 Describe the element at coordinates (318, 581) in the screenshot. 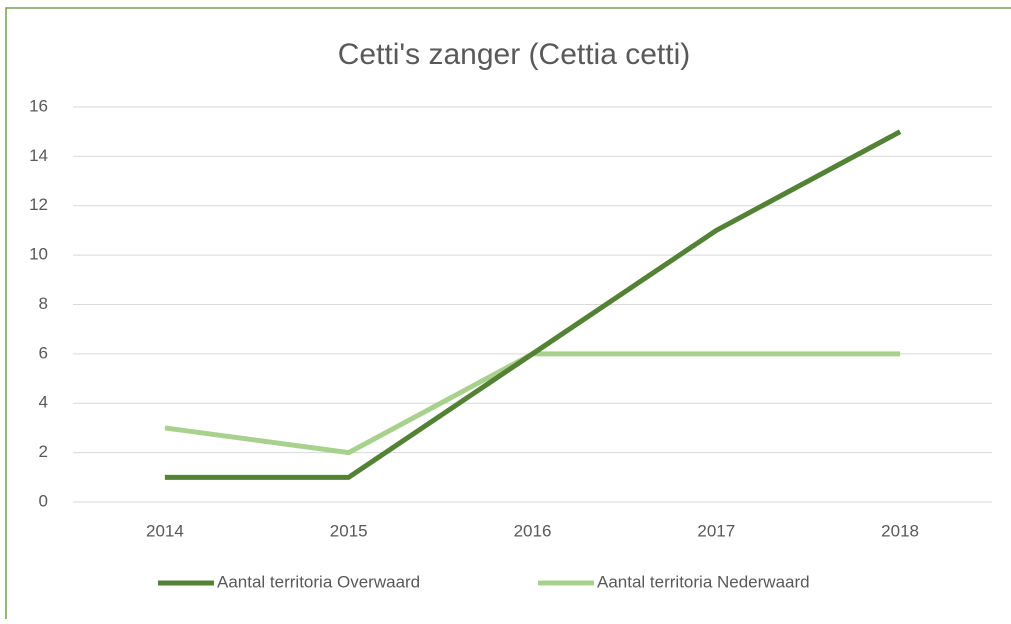

I see `legend-label: Aantal territoria Overwaard` at that location.